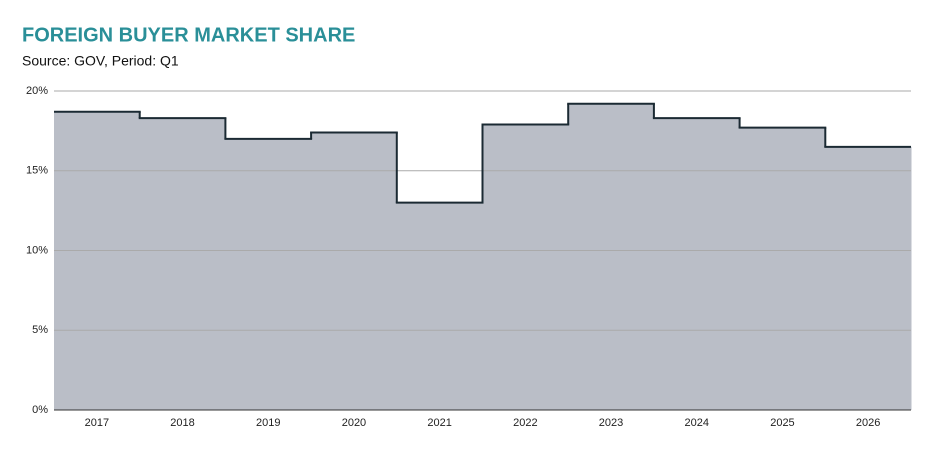 Image resolution: width=934 pixels, height=453 pixels. What do you see at coordinates (525, 423) in the screenshot?
I see `x-tick-label: 2022` at bounding box center [525, 423].